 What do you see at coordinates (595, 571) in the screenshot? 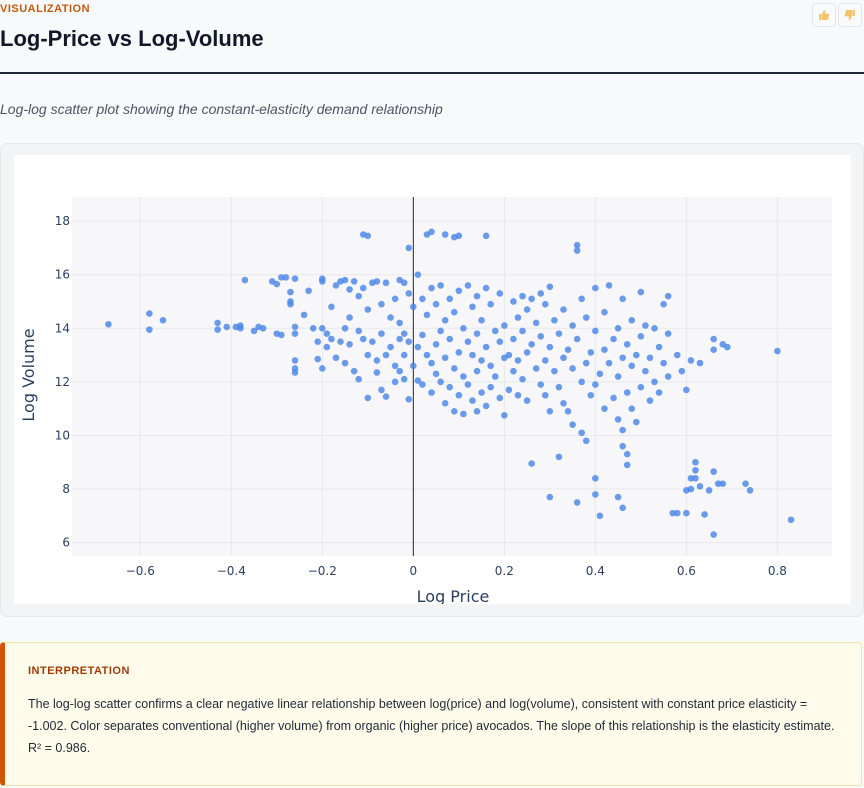
I see `x-tick-label: 0.4` at bounding box center [595, 571].